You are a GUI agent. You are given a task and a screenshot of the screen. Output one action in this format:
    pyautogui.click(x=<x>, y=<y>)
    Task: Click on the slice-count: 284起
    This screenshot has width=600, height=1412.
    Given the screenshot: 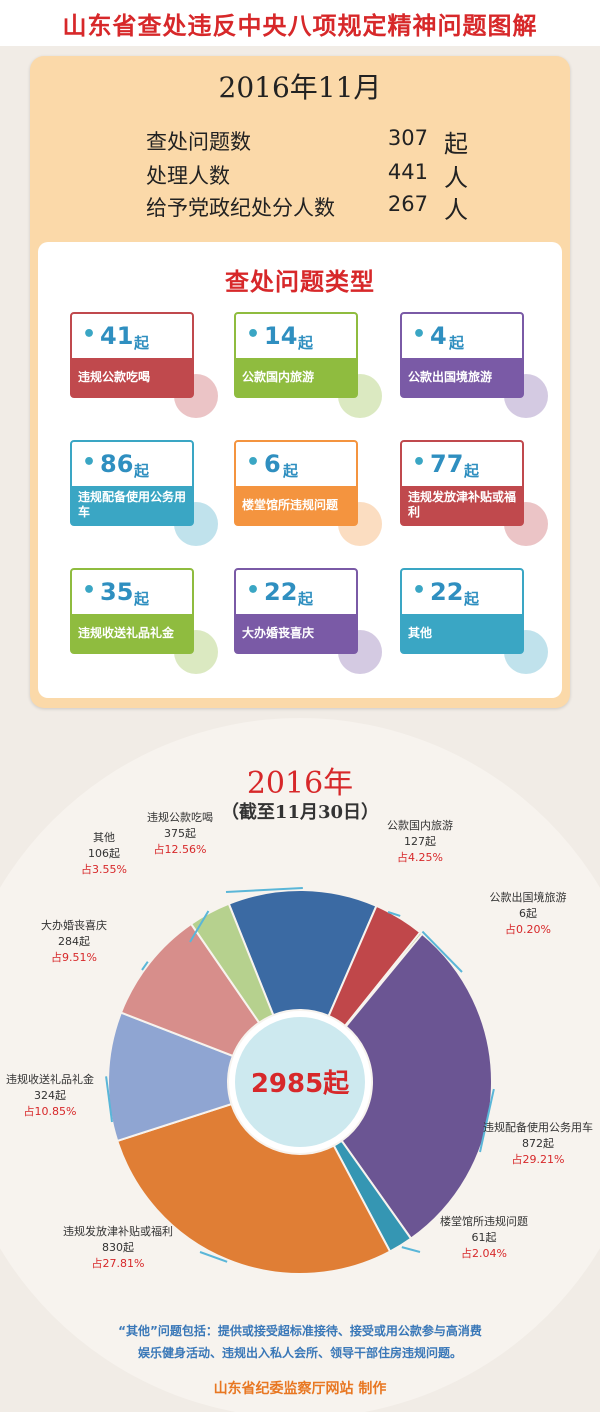 What is the action you would take?
    pyautogui.click(x=74, y=941)
    